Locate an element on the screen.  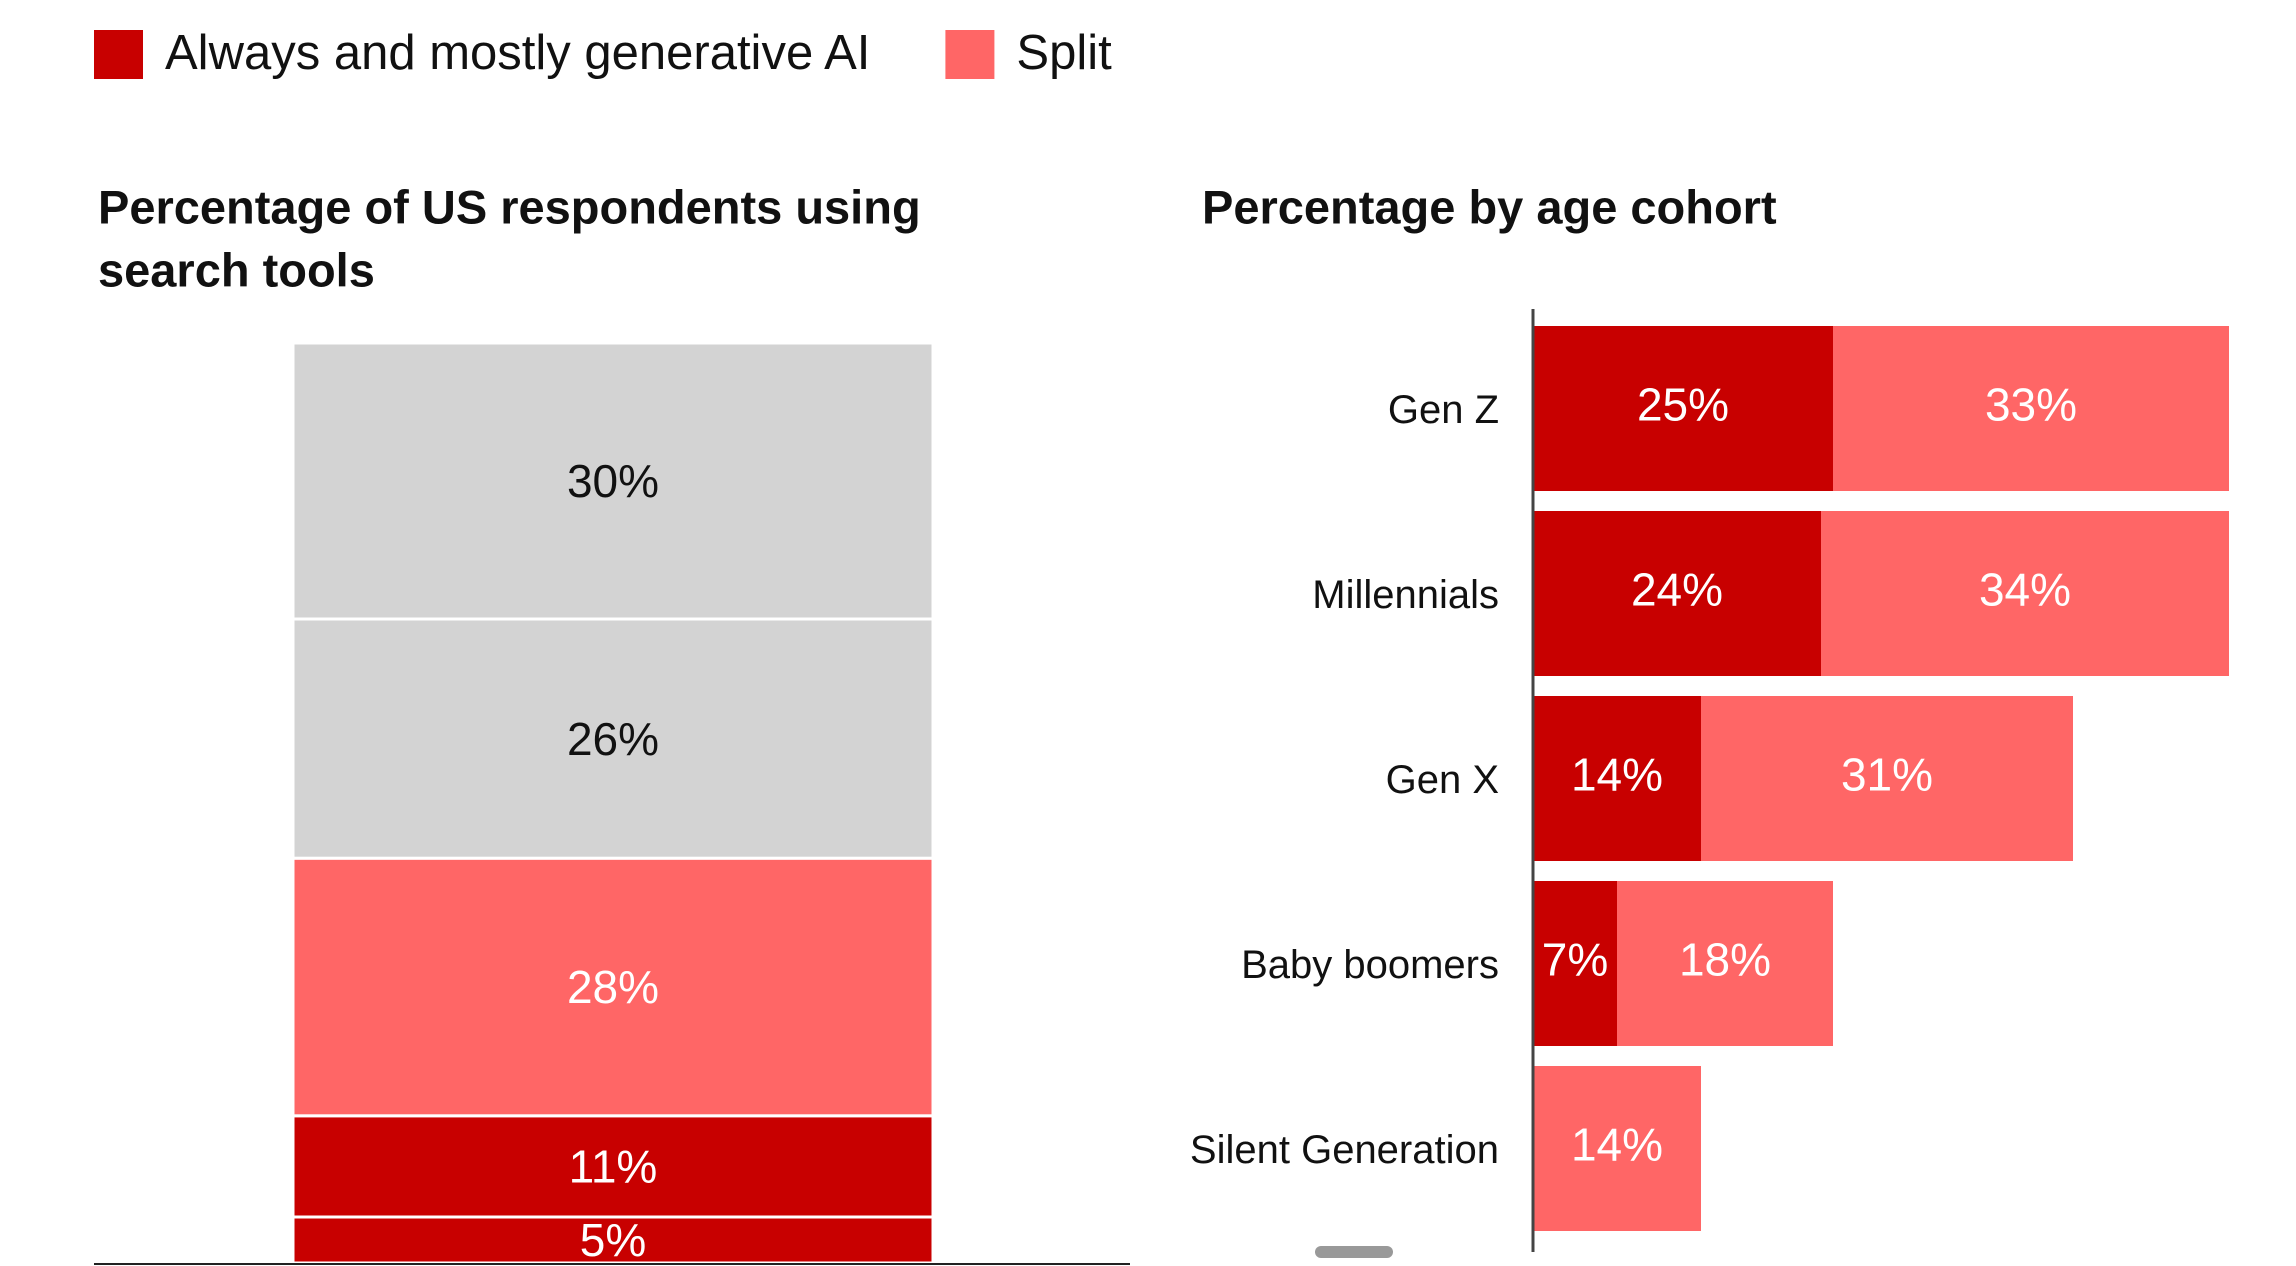
value-label: 18% is located at coordinates (1725, 960).